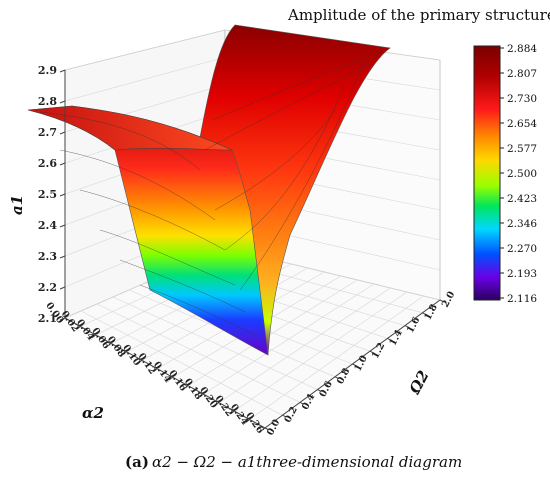 The width and height of the screenshot is (550, 477). What do you see at coordinates (522, 124) in the screenshot?
I see `colorbar-tick-label: 2.654` at bounding box center [522, 124].